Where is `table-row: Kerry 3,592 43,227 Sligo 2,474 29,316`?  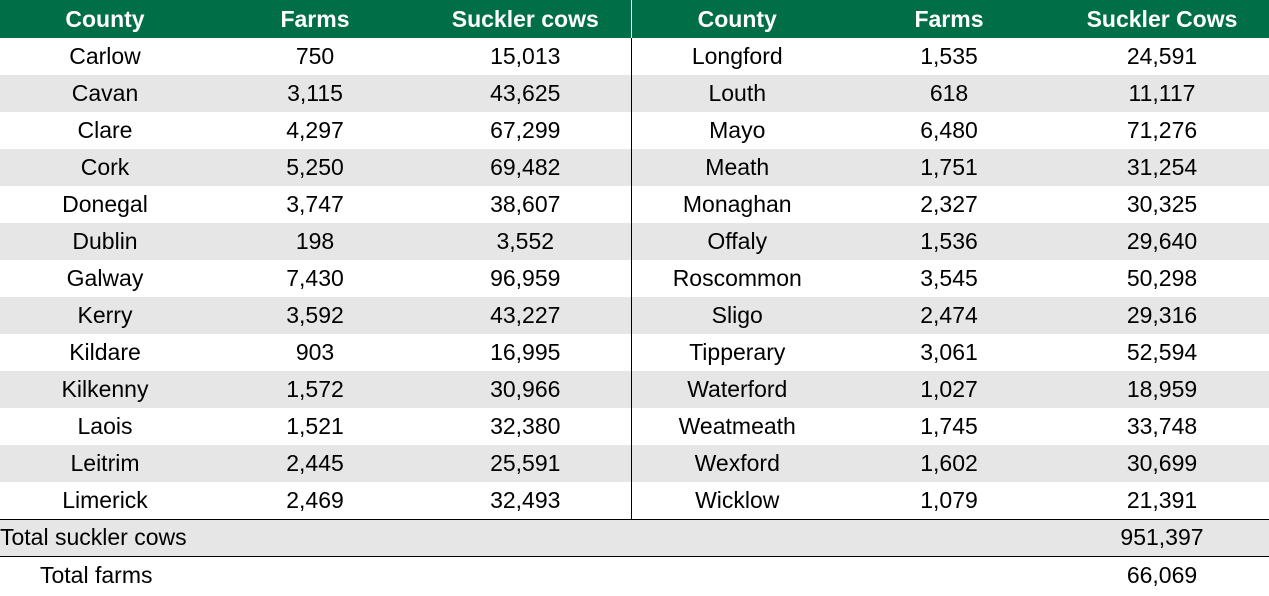
table-row: Kerry 3,592 43,227 Sligo 2,474 29,316 is located at coordinates (634, 315).